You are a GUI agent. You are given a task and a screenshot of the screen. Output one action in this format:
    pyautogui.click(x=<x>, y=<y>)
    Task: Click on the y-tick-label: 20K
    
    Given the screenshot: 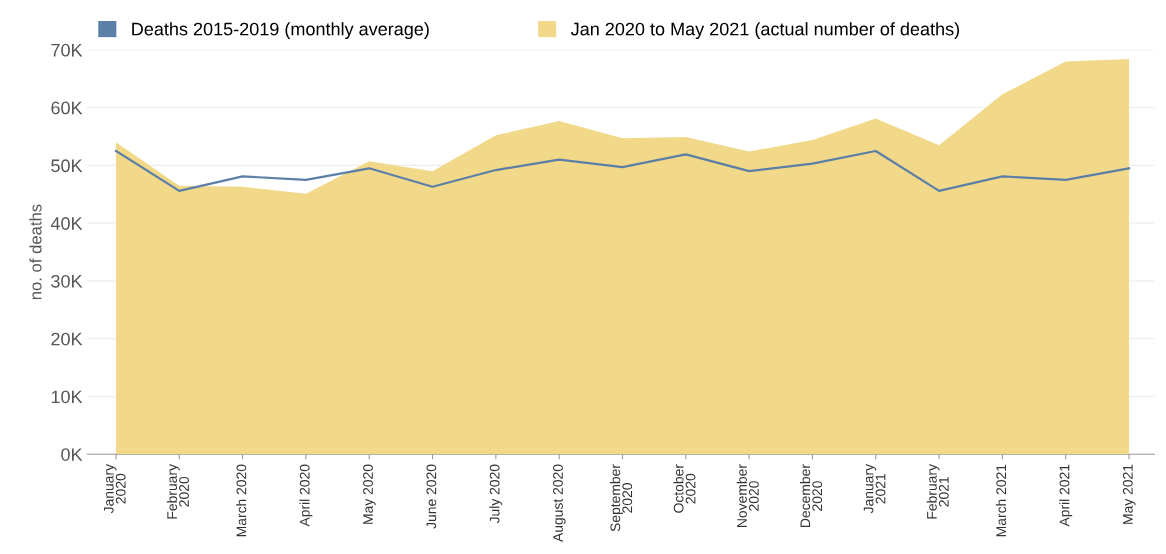 What is the action you would take?
    pyautogui.click(x=67, y=339)
    